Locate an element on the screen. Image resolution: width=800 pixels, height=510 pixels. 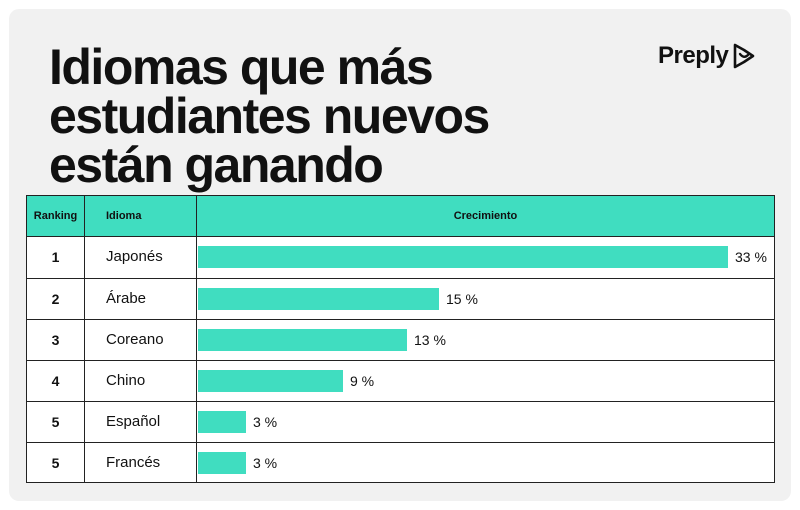
growth-value-label: 13 % is located at coordinates (430, 340).